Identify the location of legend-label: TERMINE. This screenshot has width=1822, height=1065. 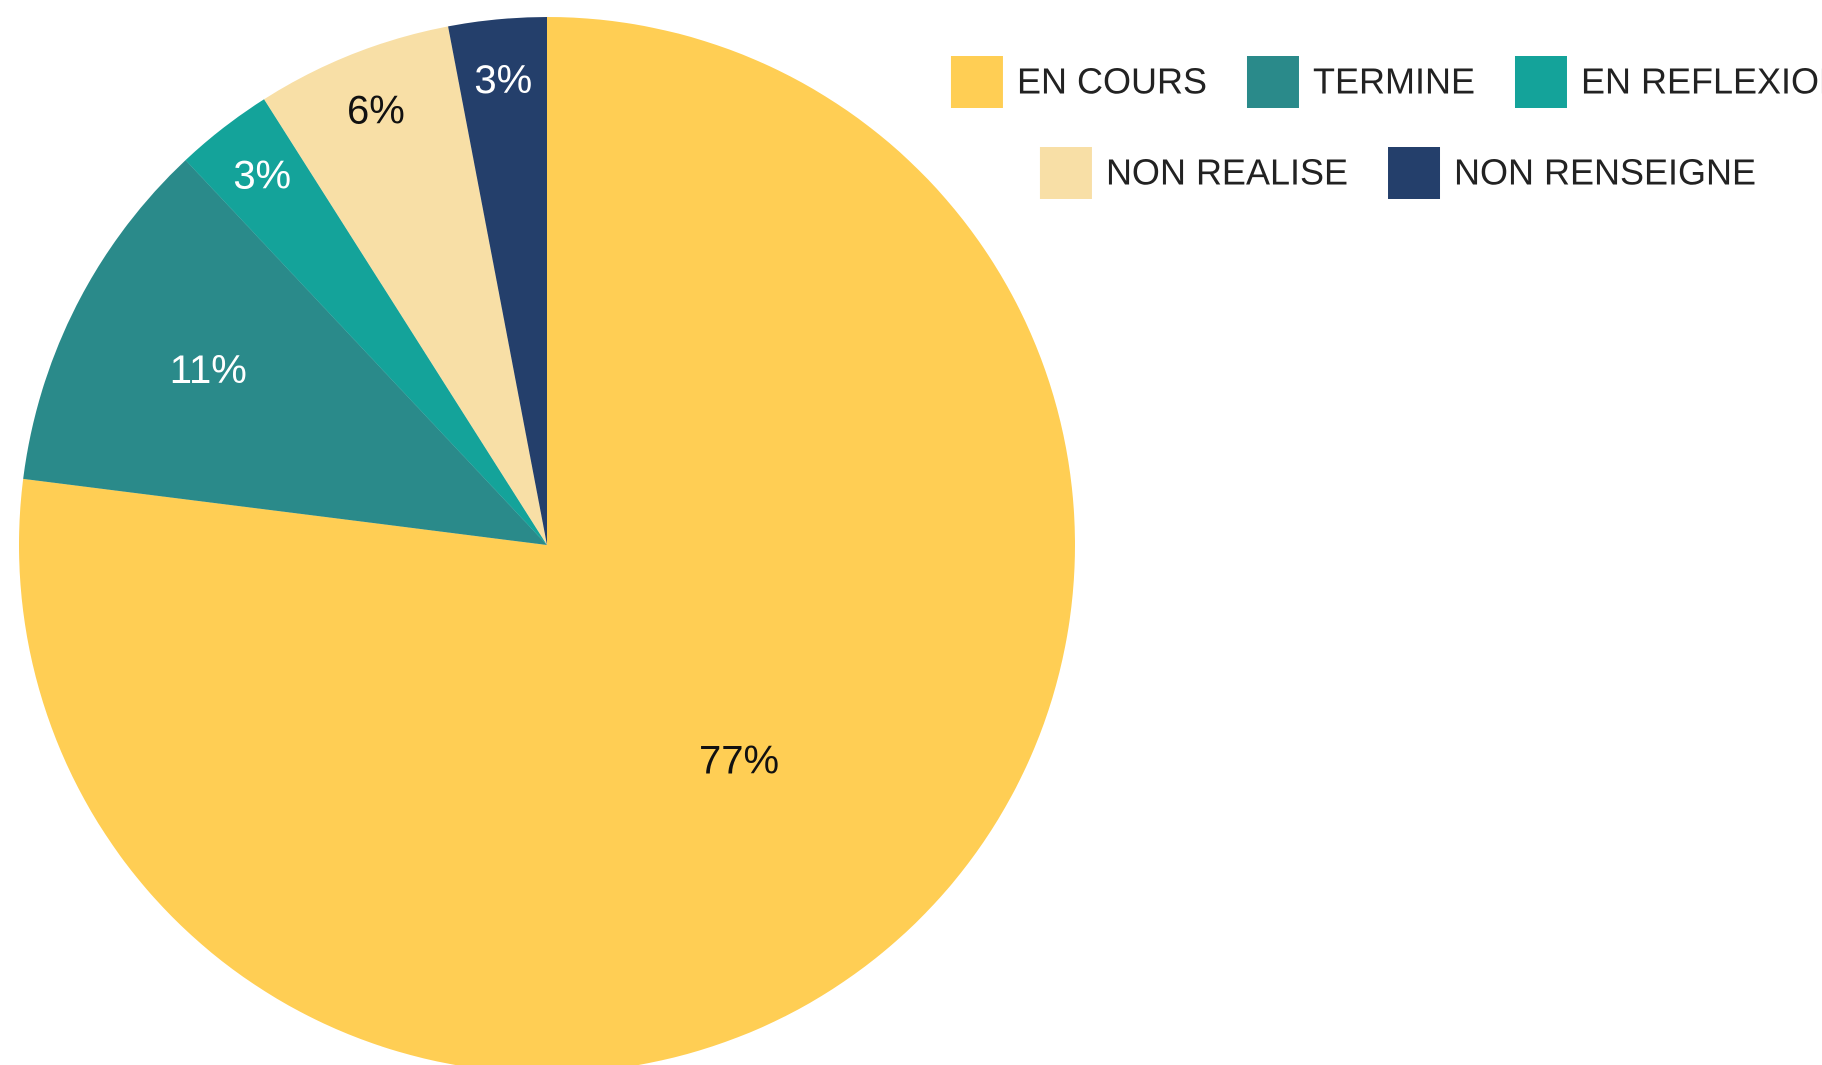
(1394, 81).